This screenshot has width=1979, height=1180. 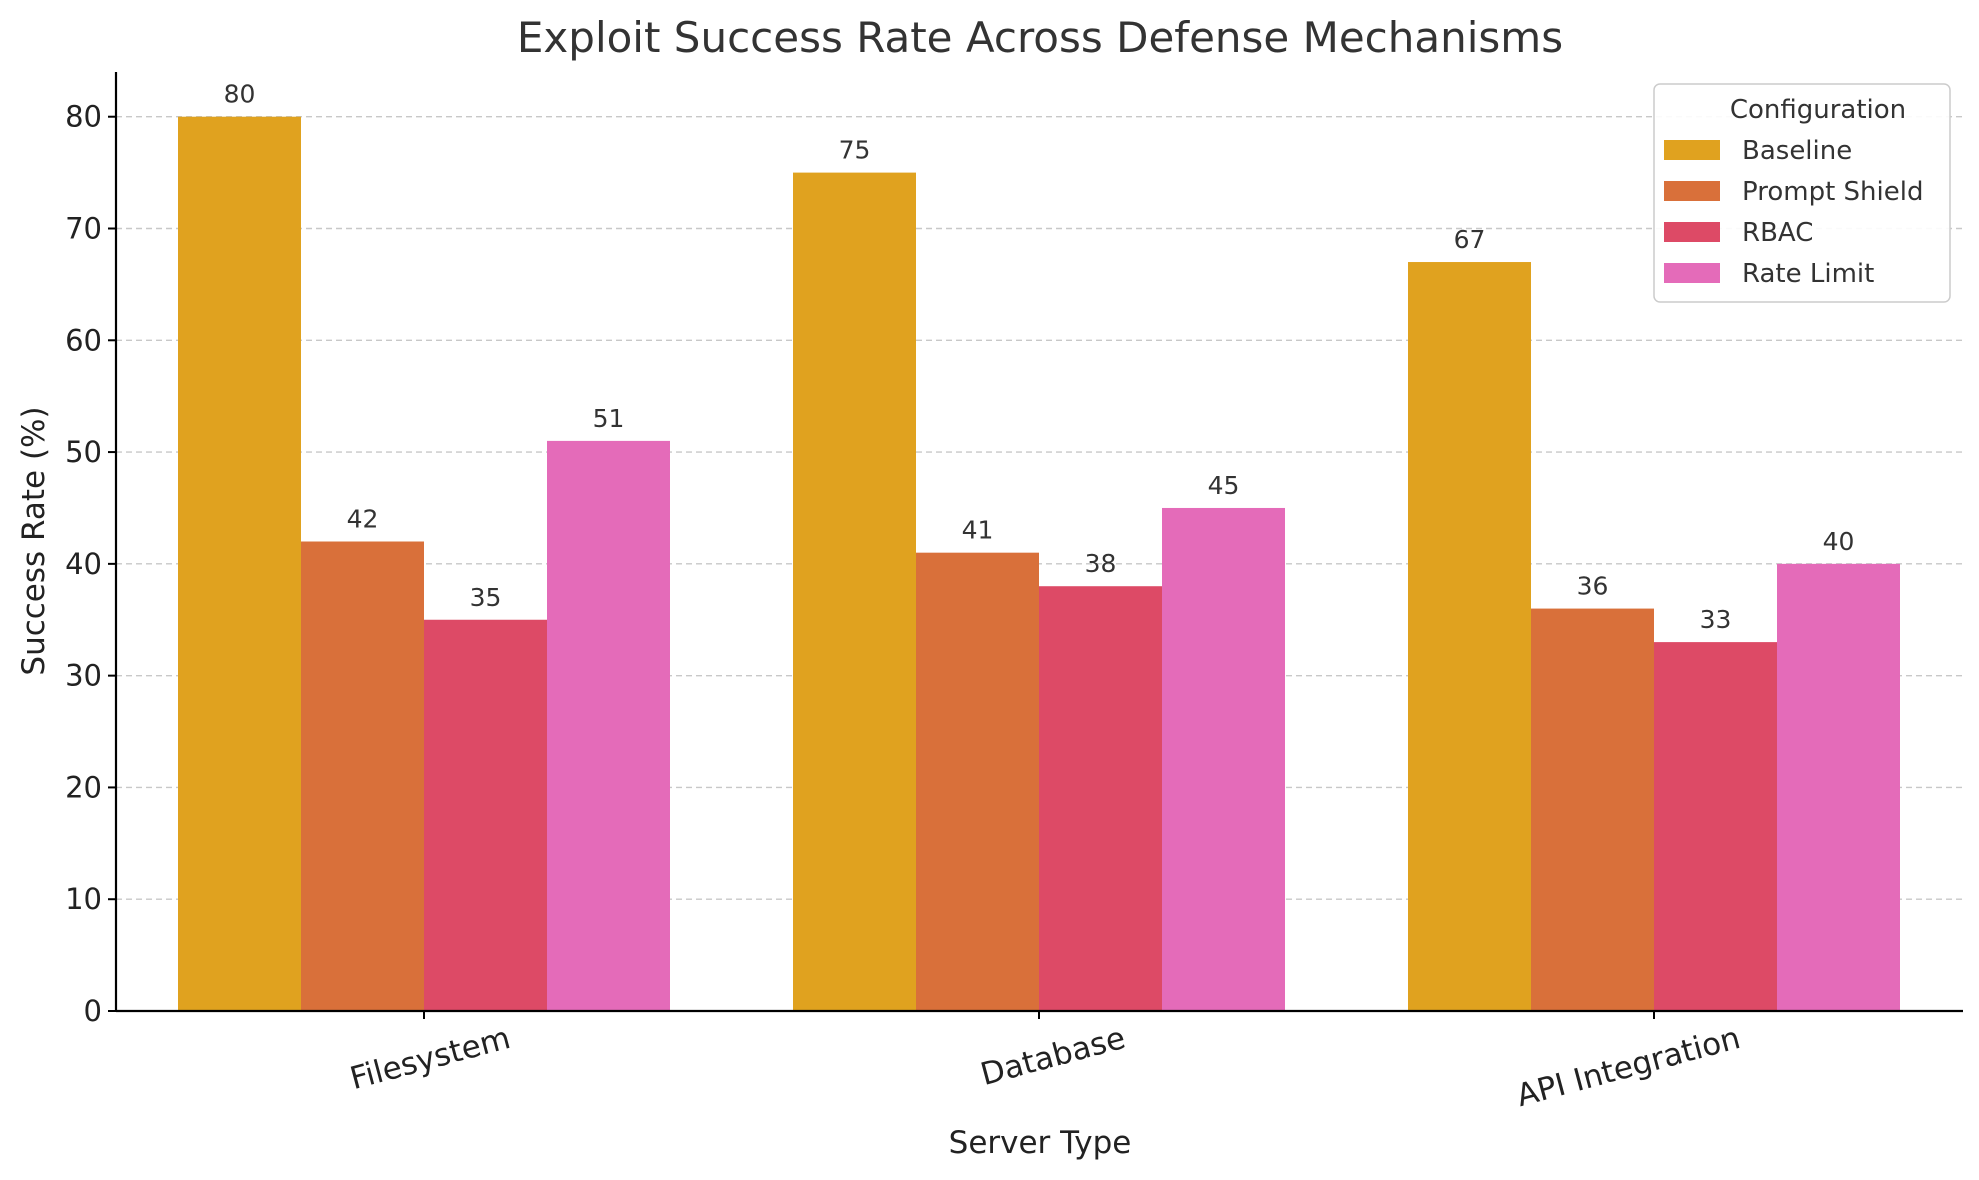 What do you see at coordinates (978, 530) in the screenshot?
I see `bar-value-label: 41` at bounding box center [978, 530].